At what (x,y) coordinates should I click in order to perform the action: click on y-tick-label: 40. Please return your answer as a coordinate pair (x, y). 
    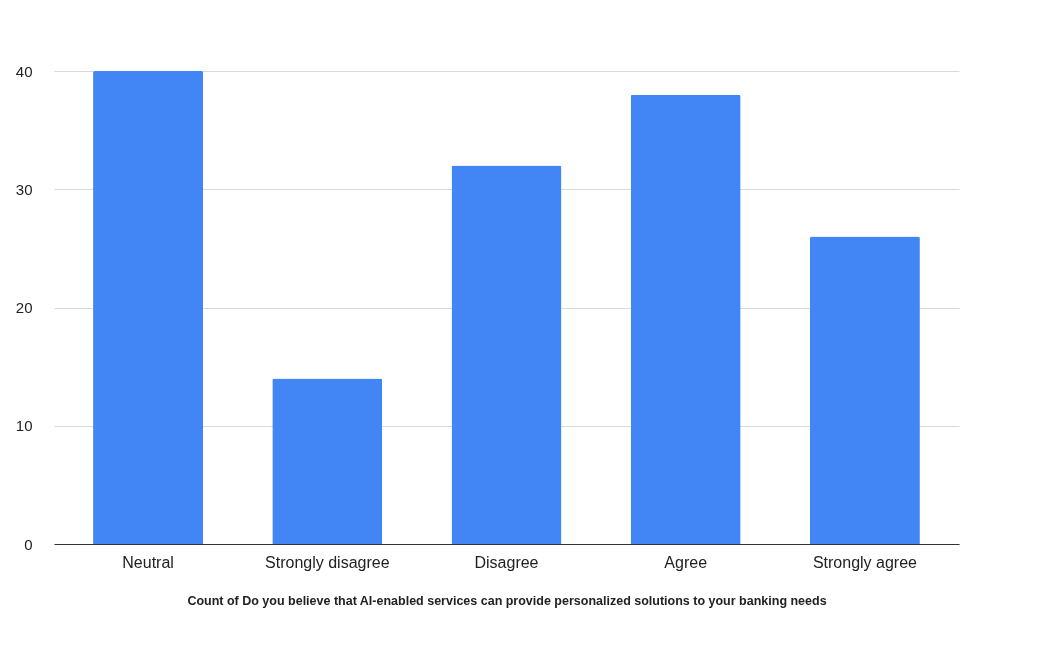
    Looking at the image, I should click on (24, 71).